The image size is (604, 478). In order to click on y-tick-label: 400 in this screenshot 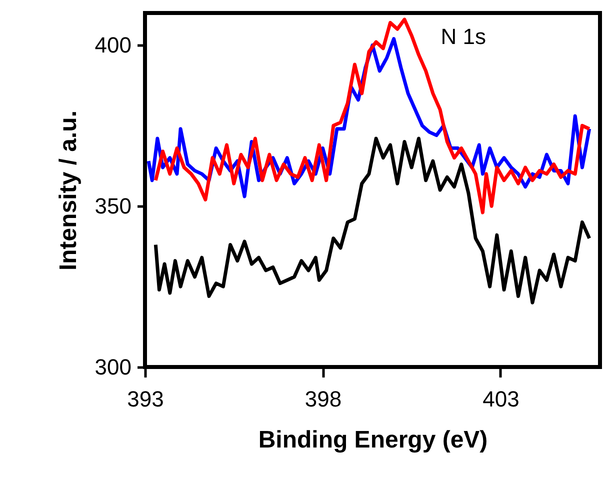, I will do `click(113, 45)`.